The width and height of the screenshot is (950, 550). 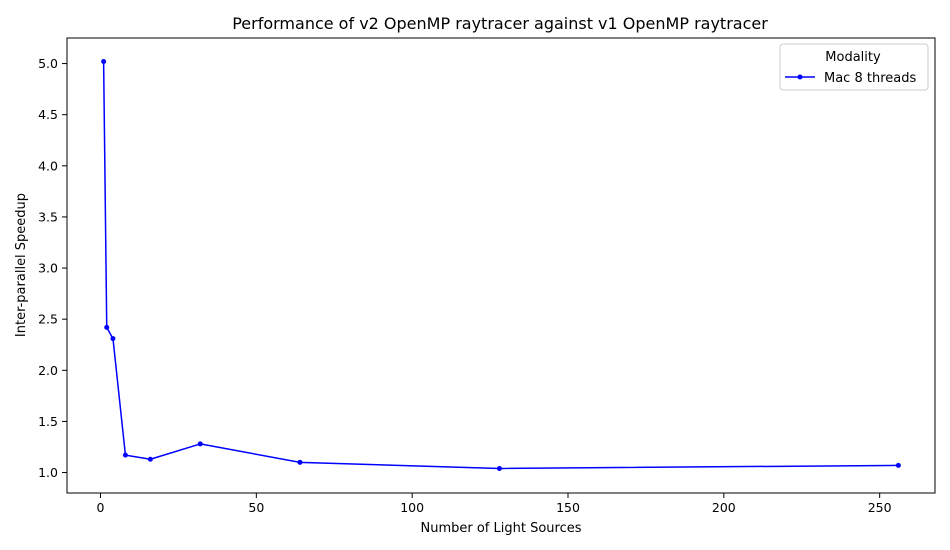 I want to click on y-tick-label: 3.5, so click(x=48, y=216).